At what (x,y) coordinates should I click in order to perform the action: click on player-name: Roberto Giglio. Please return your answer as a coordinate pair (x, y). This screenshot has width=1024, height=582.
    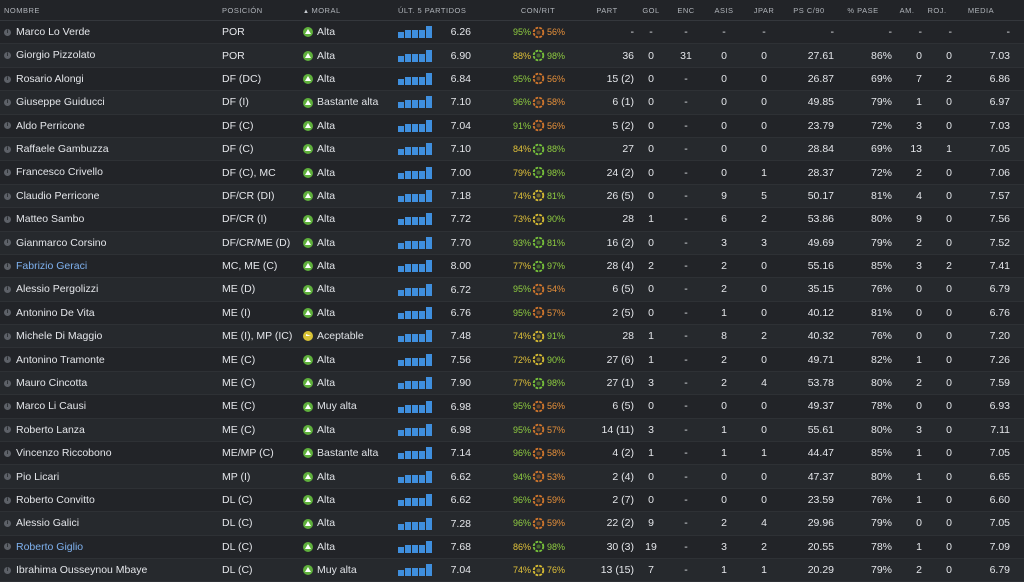
    Looking at the image, I should click on (50, 546).